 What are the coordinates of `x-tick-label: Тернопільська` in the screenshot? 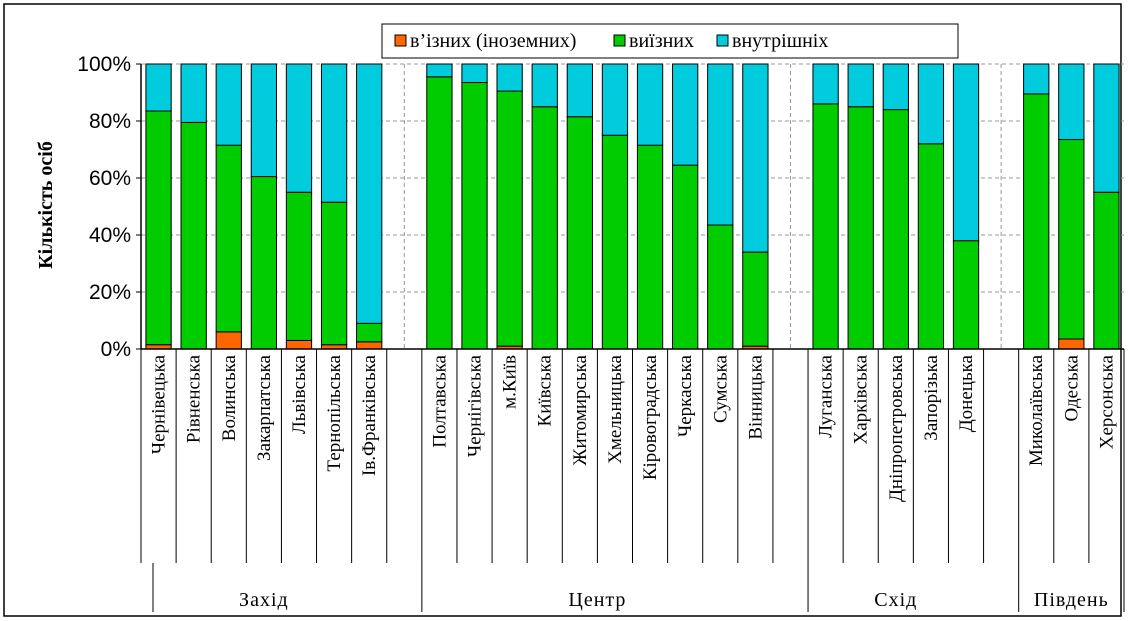 It's located at (334, 412).